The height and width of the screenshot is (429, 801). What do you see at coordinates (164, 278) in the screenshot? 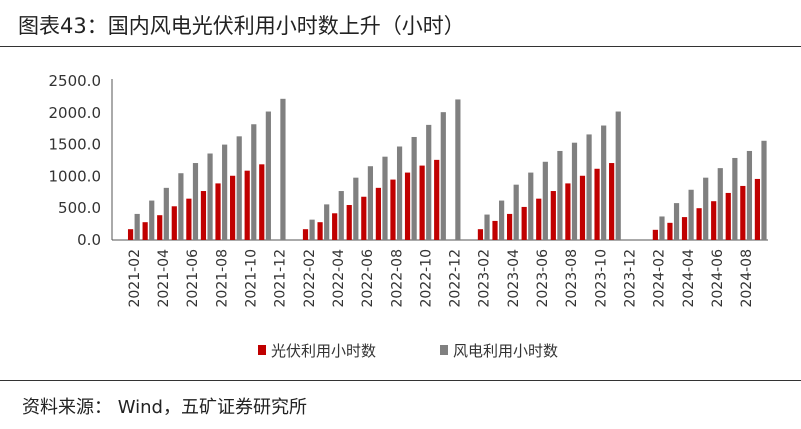
I see `x-tick-label: 2021-04` at bounding box center [164, 278].